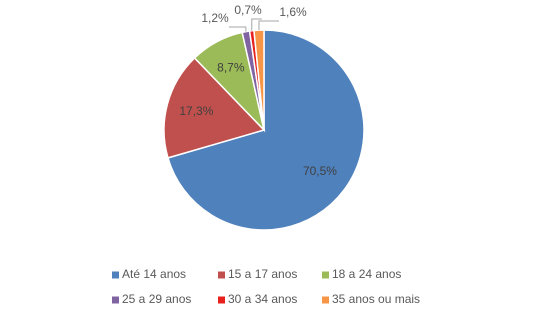 This screenshot has height=314, width=536. Describe the element at coordinates (262, 274) in the screenshot. I see `legend-label: 15 a 17 anos` at that location.